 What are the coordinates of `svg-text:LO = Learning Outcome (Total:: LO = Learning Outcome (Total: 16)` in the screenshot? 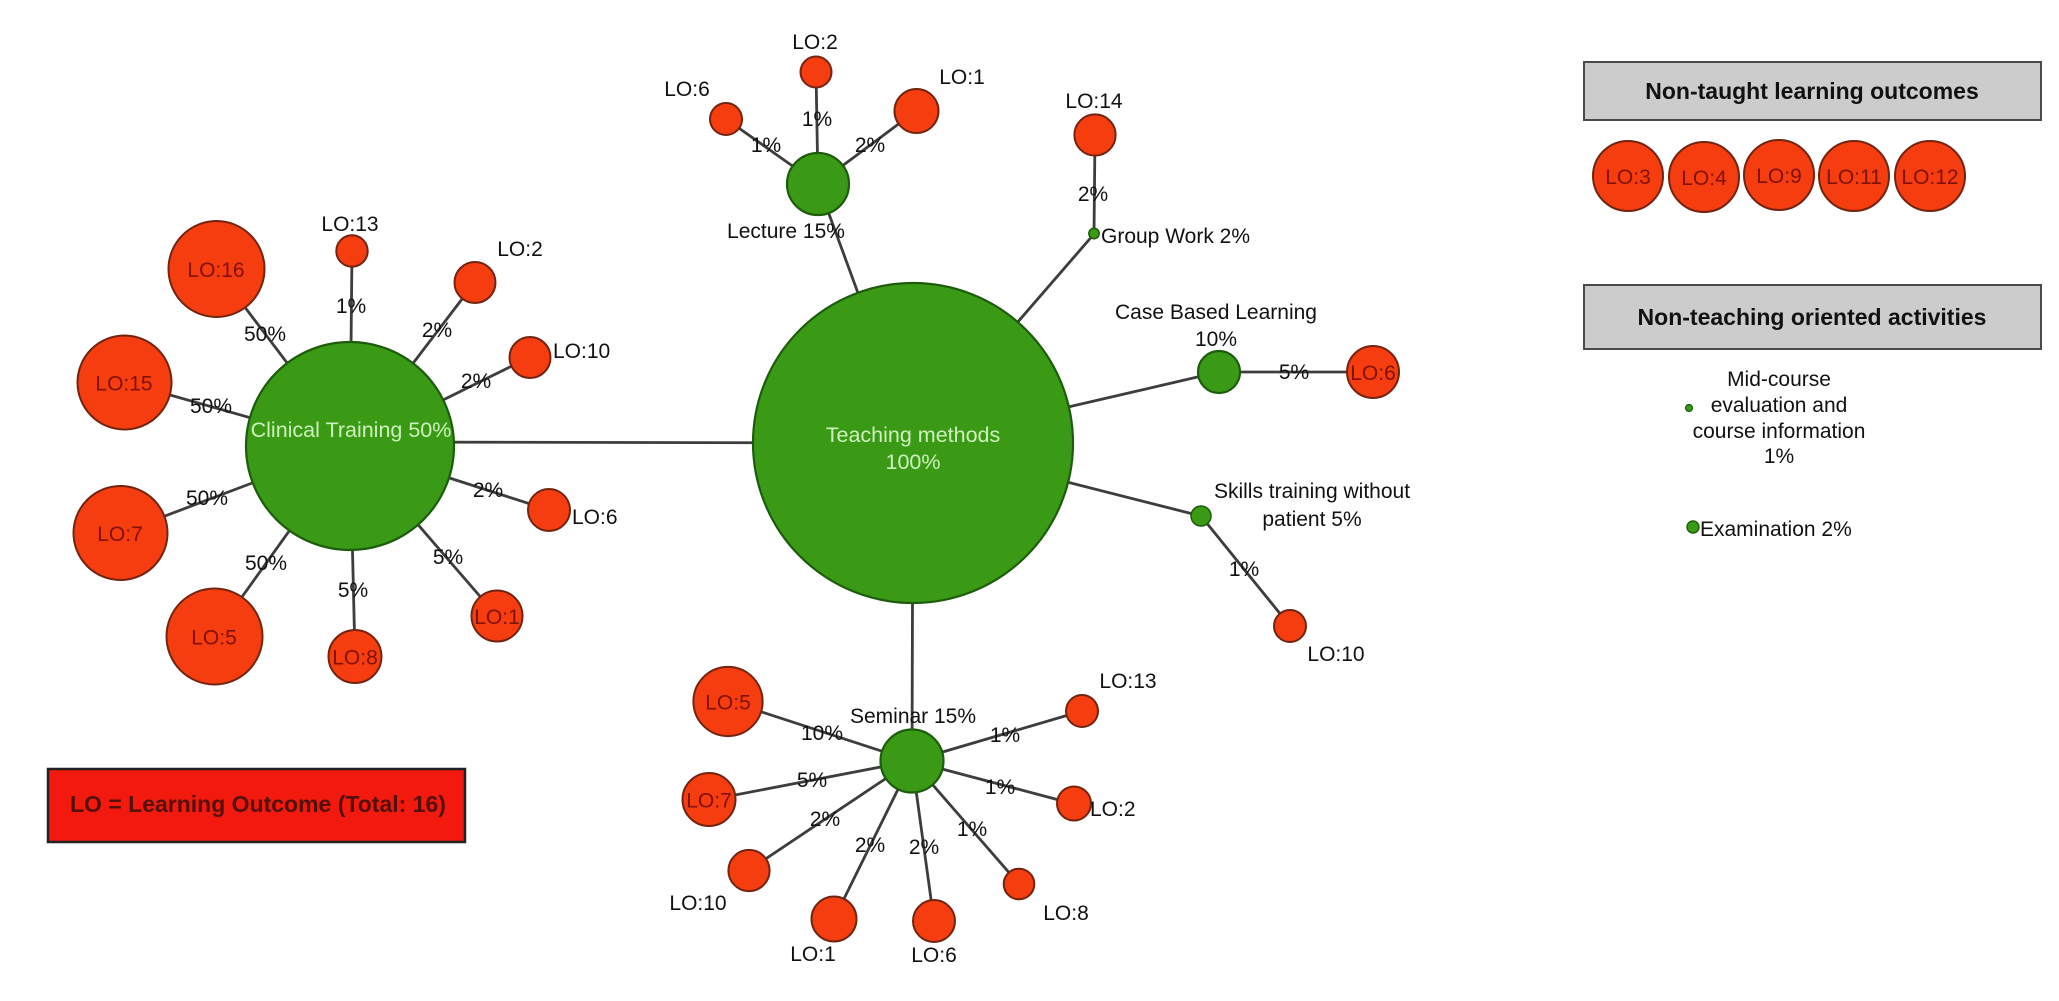 It's located at (258, 804).